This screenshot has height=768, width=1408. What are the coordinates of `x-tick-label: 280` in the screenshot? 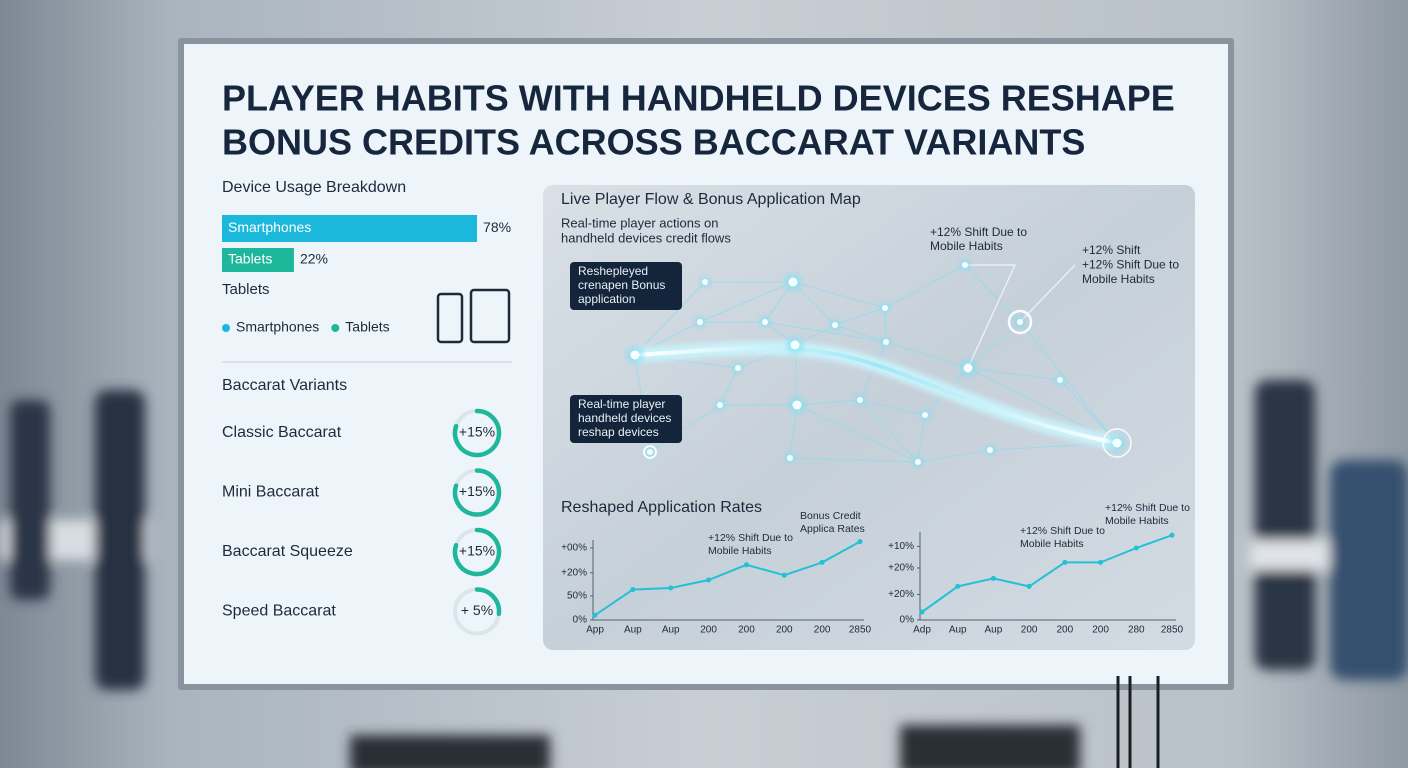 It's located at (1136, 630).